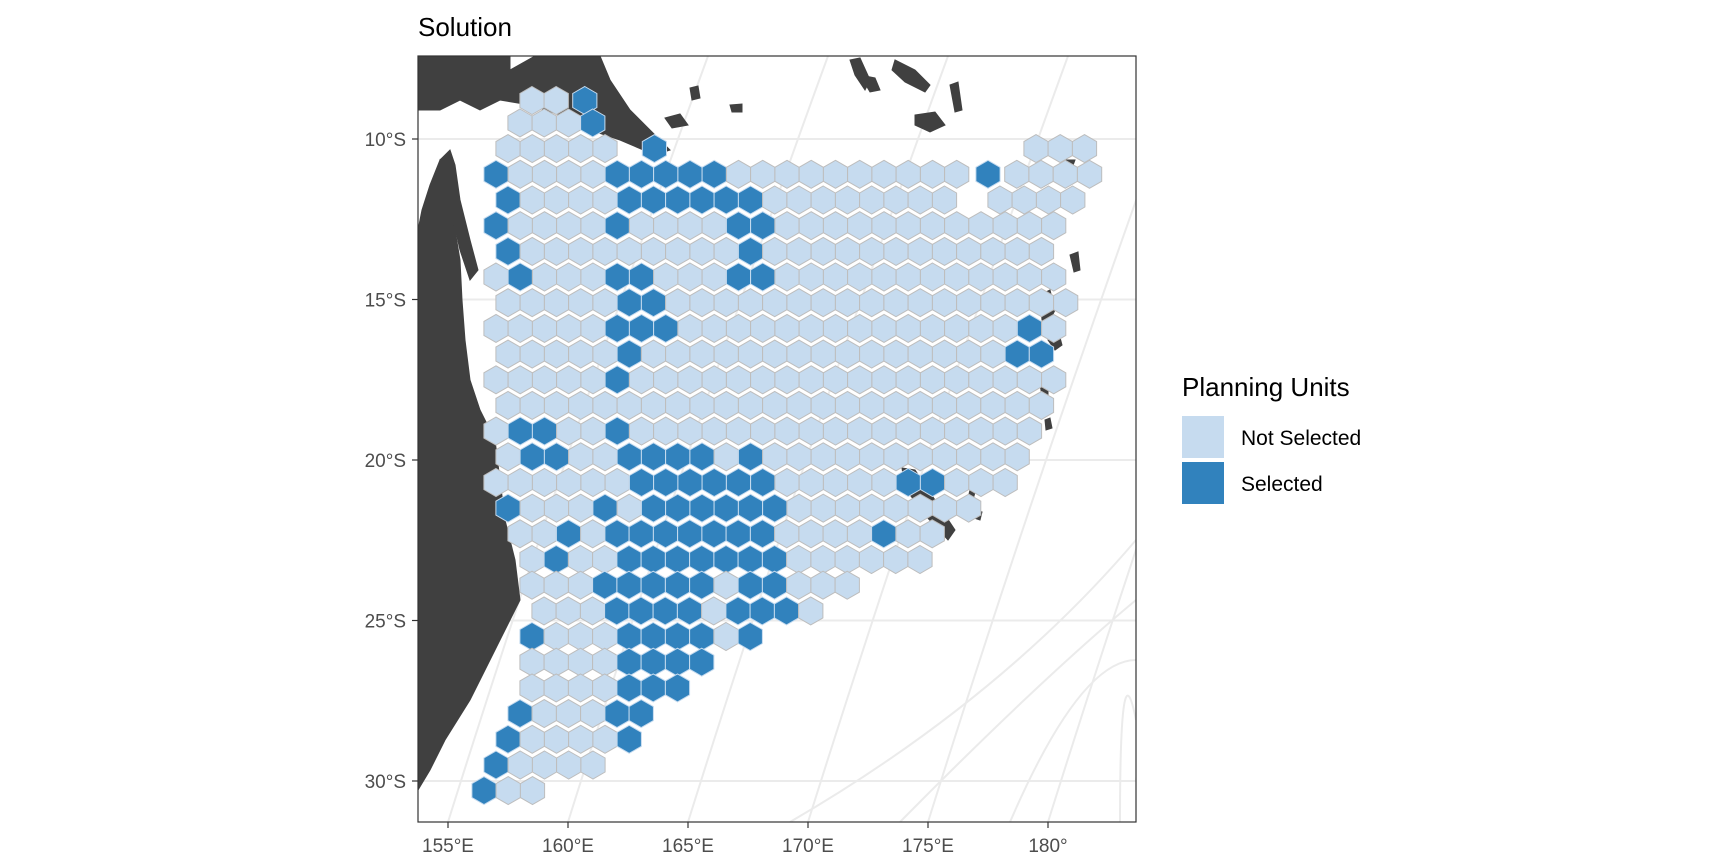  Describe the element at coordinates (448, 846) in the screenshot. I see `x-tick-label: 155°E` at that location.